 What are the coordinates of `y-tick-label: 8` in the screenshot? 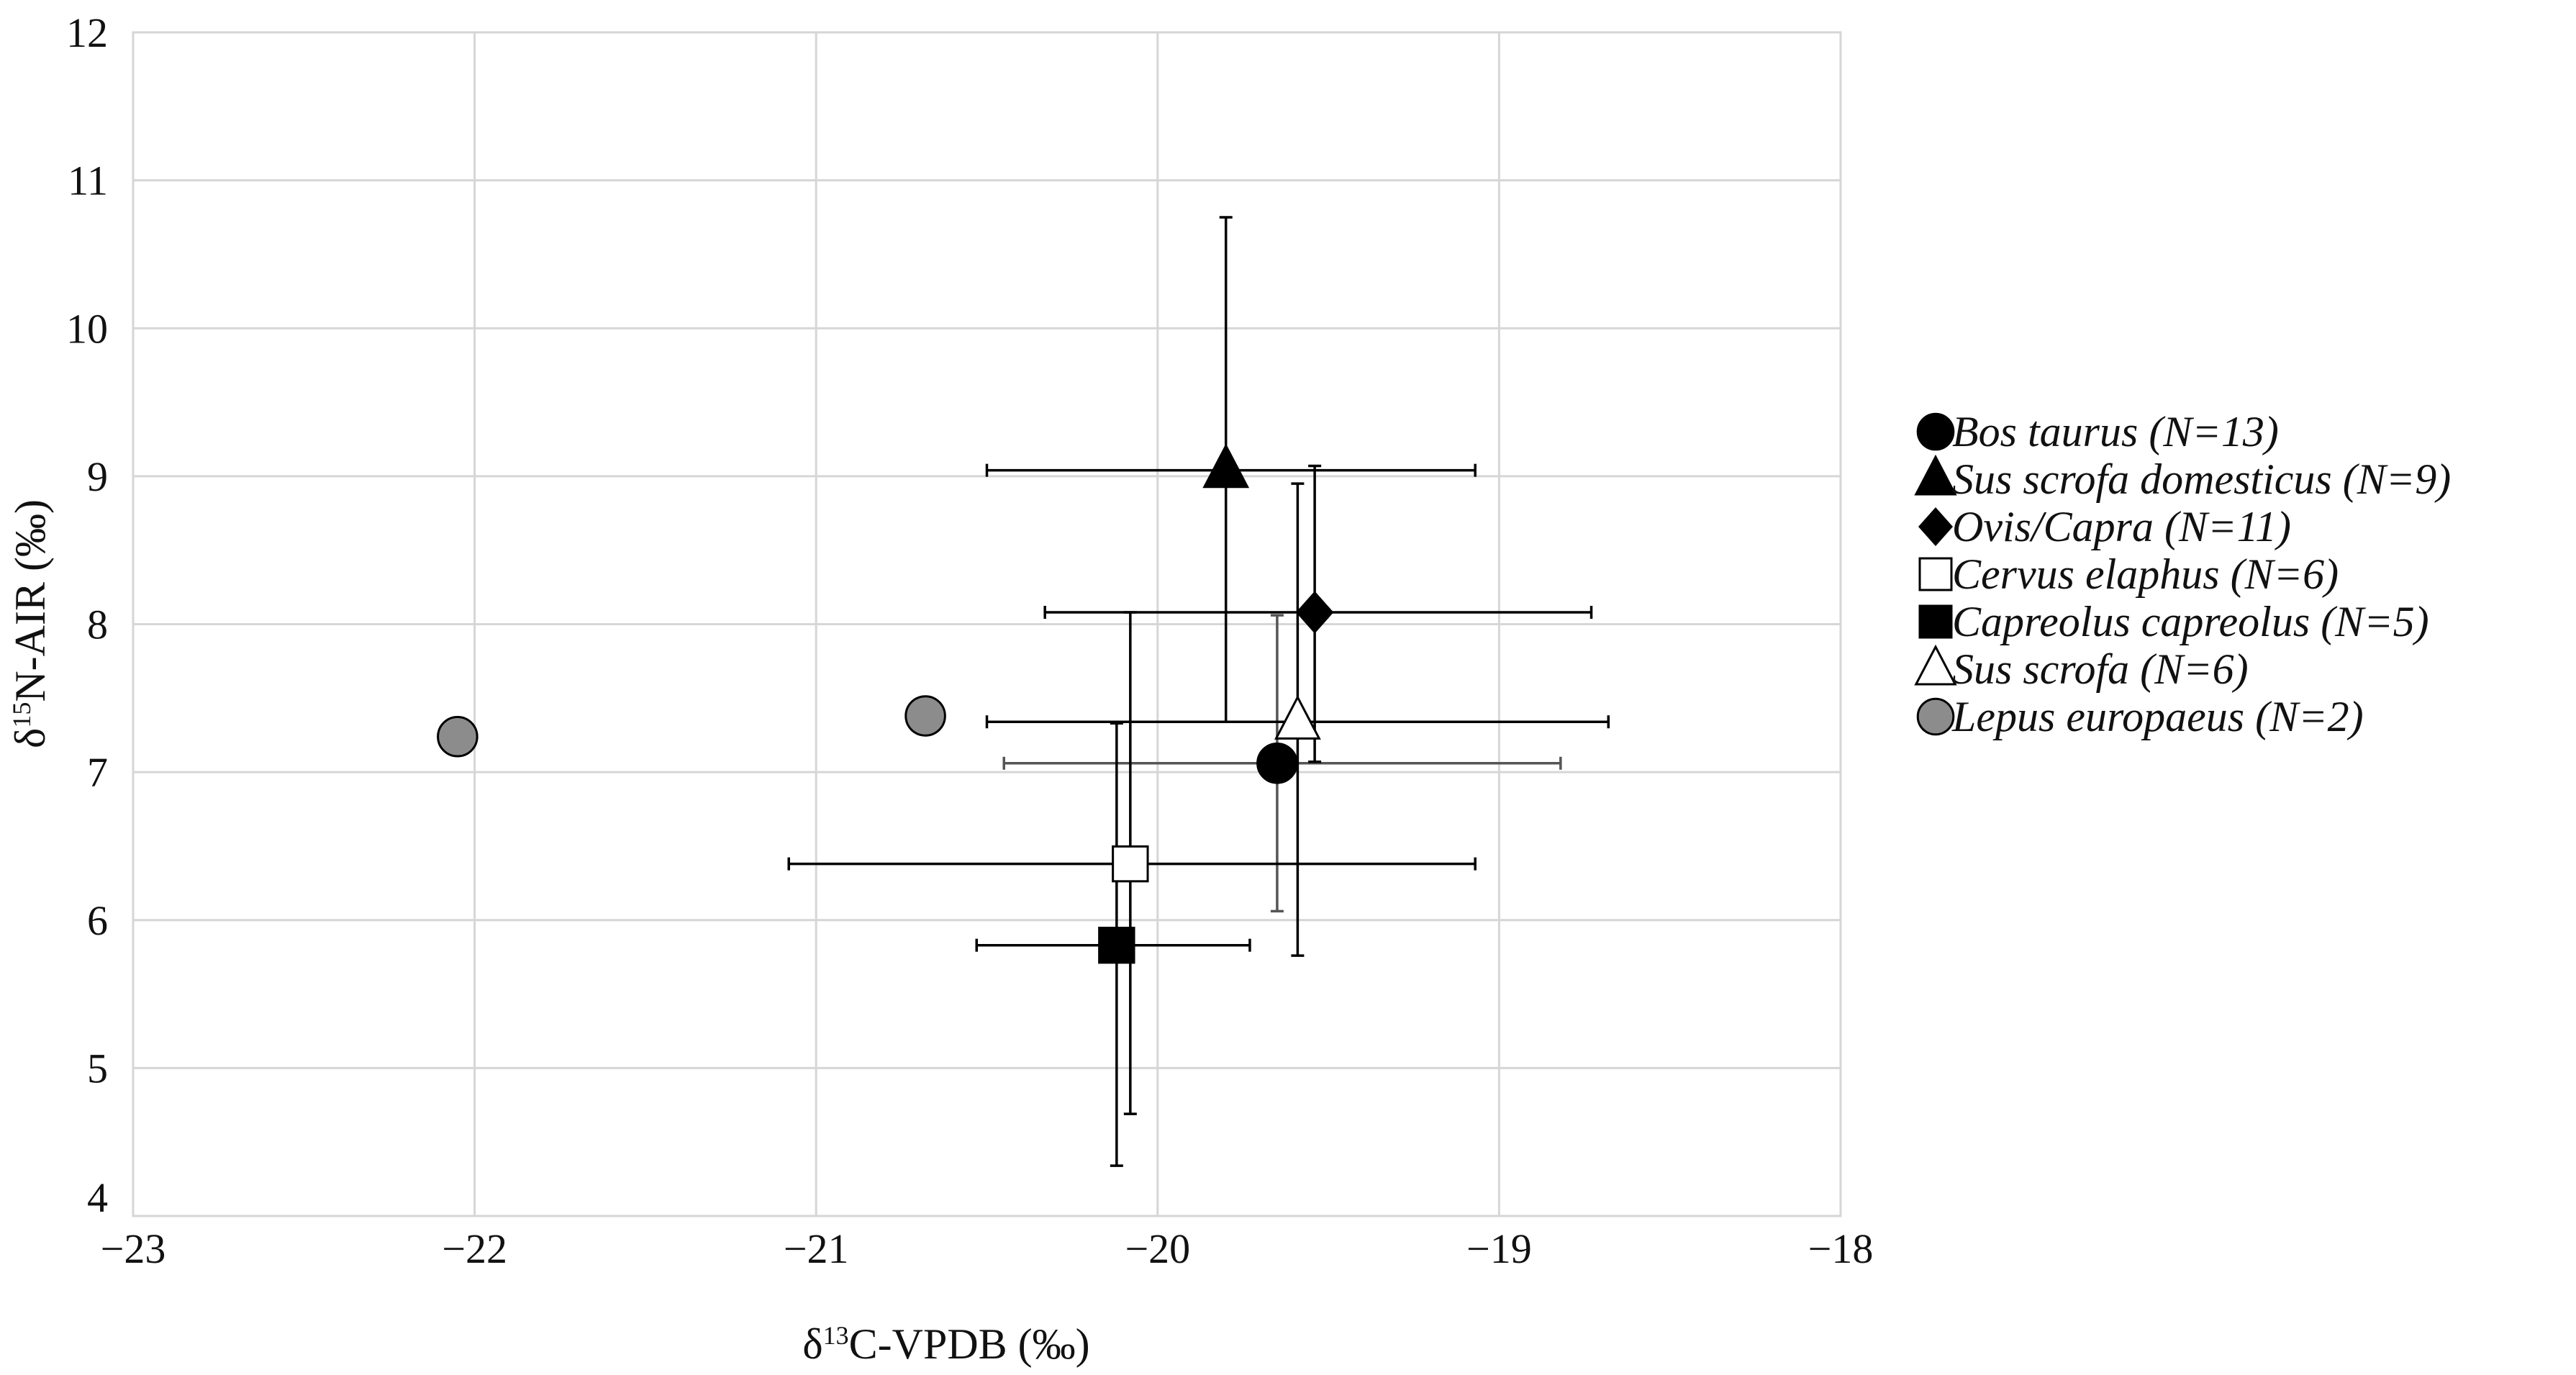 It's located at (97, 625).